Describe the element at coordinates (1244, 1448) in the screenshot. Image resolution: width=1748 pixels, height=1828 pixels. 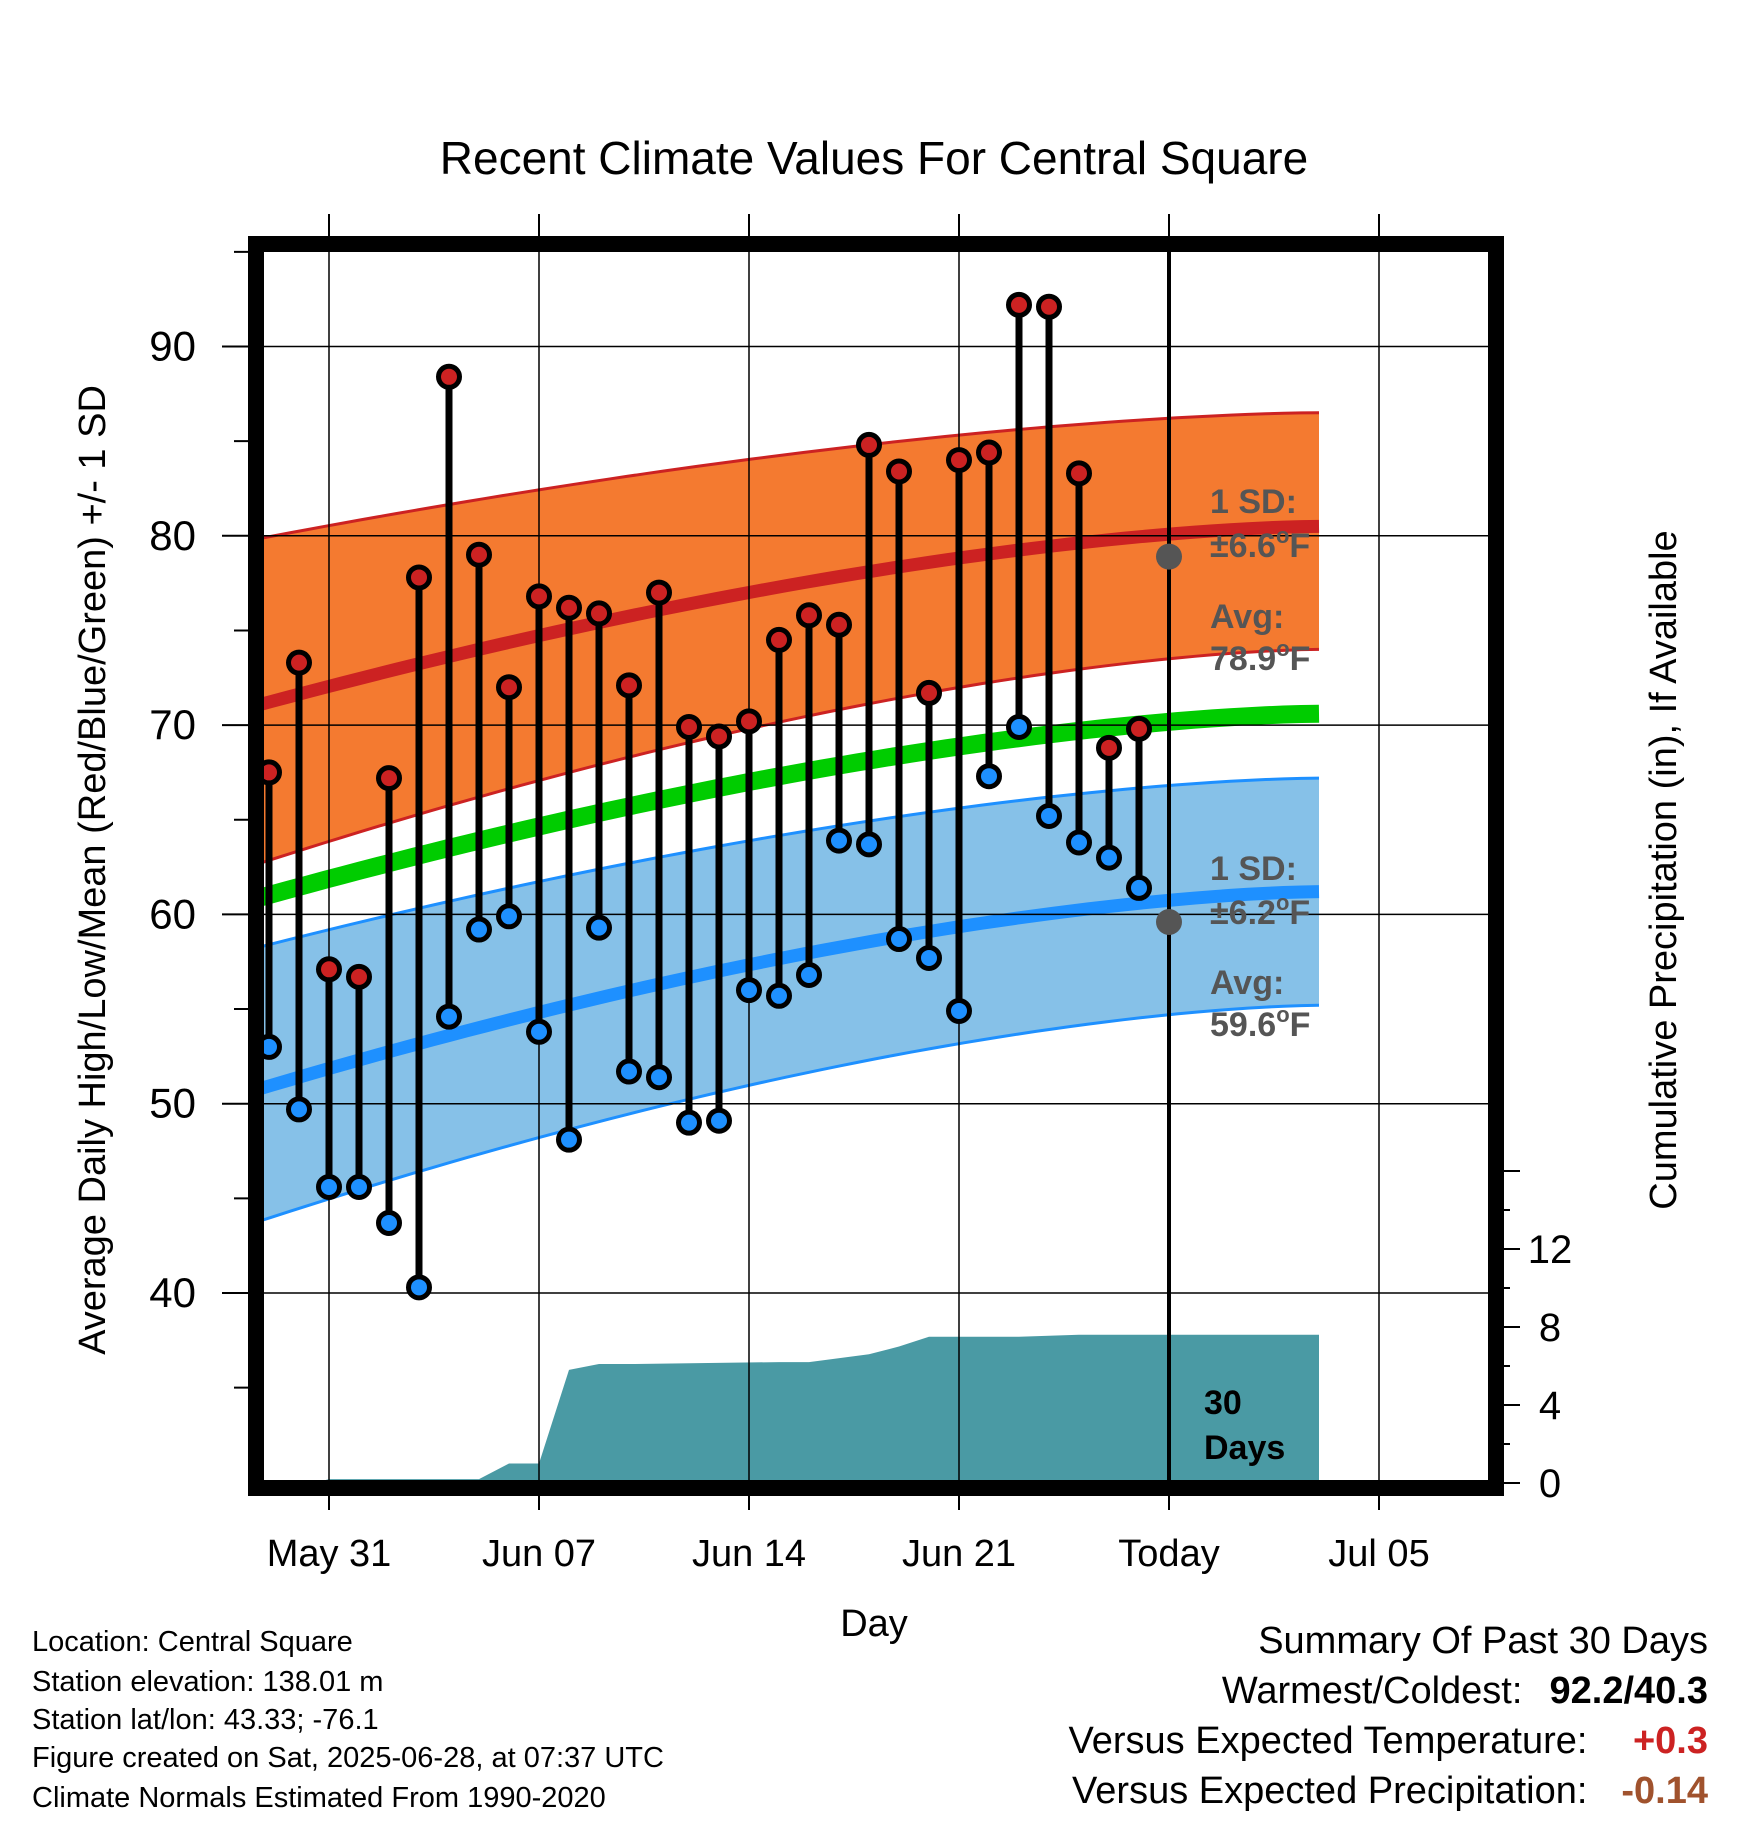
I see `days-word: Days` at that location.